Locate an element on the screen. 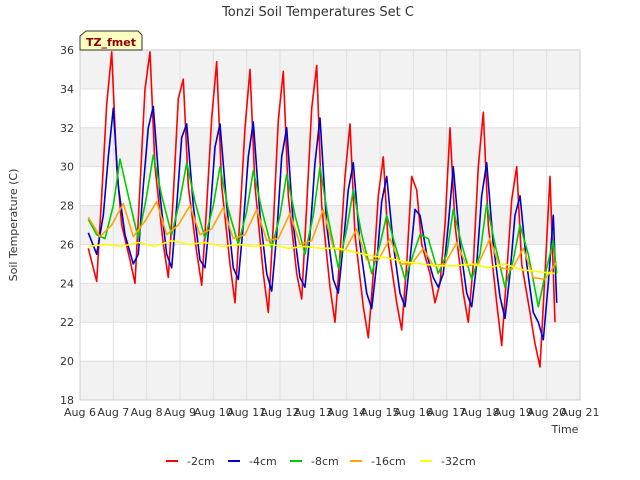 This screenshot has height=480, width=640. x-tick-label: Aug 13 is located at coordinates (313, 412).